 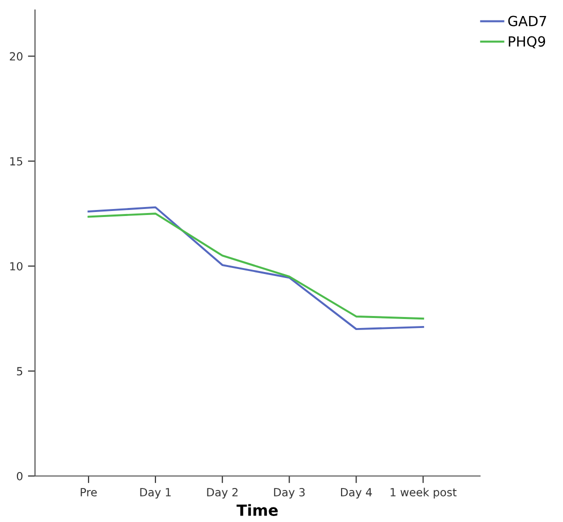 What do you see at coordinates (356, 493) in the screenshot?
I see `x-tick-label: Day 4` at bounding box center [356, 493].